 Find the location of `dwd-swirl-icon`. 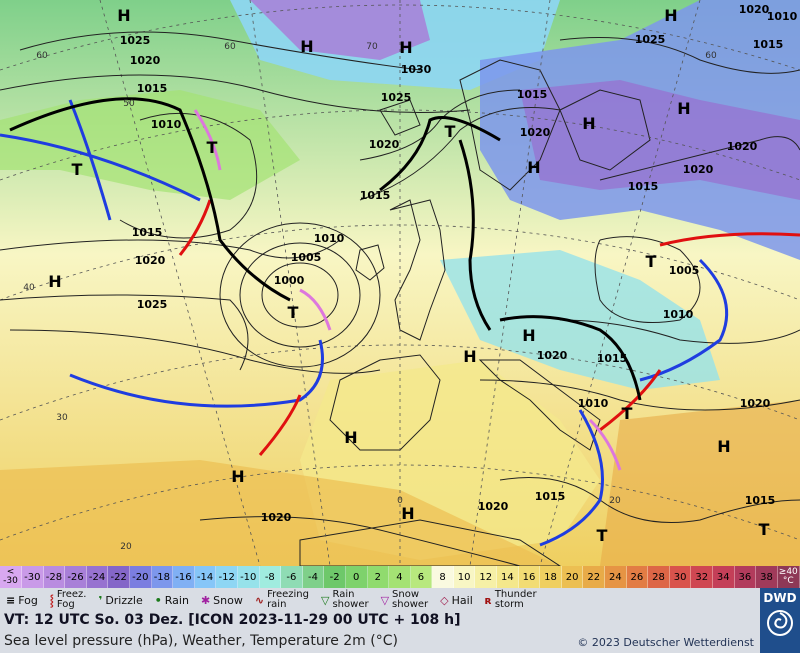

dwd-swirl-icon is located at coordinates (780, 623).